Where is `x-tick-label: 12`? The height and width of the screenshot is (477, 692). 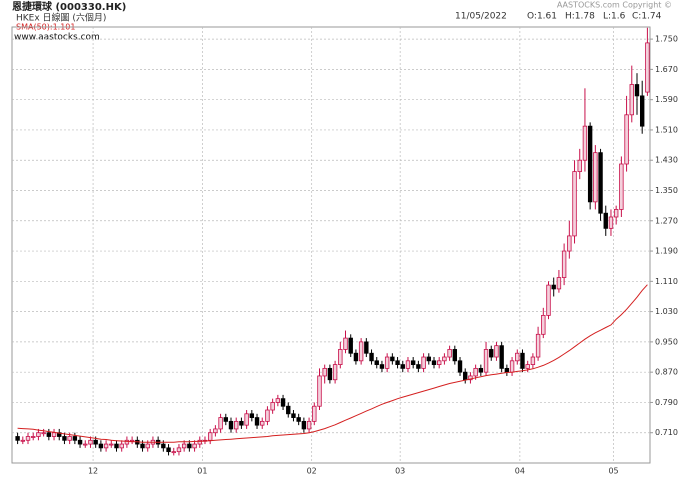 x-tick-label: 12 is located at coordinates (93, 471).